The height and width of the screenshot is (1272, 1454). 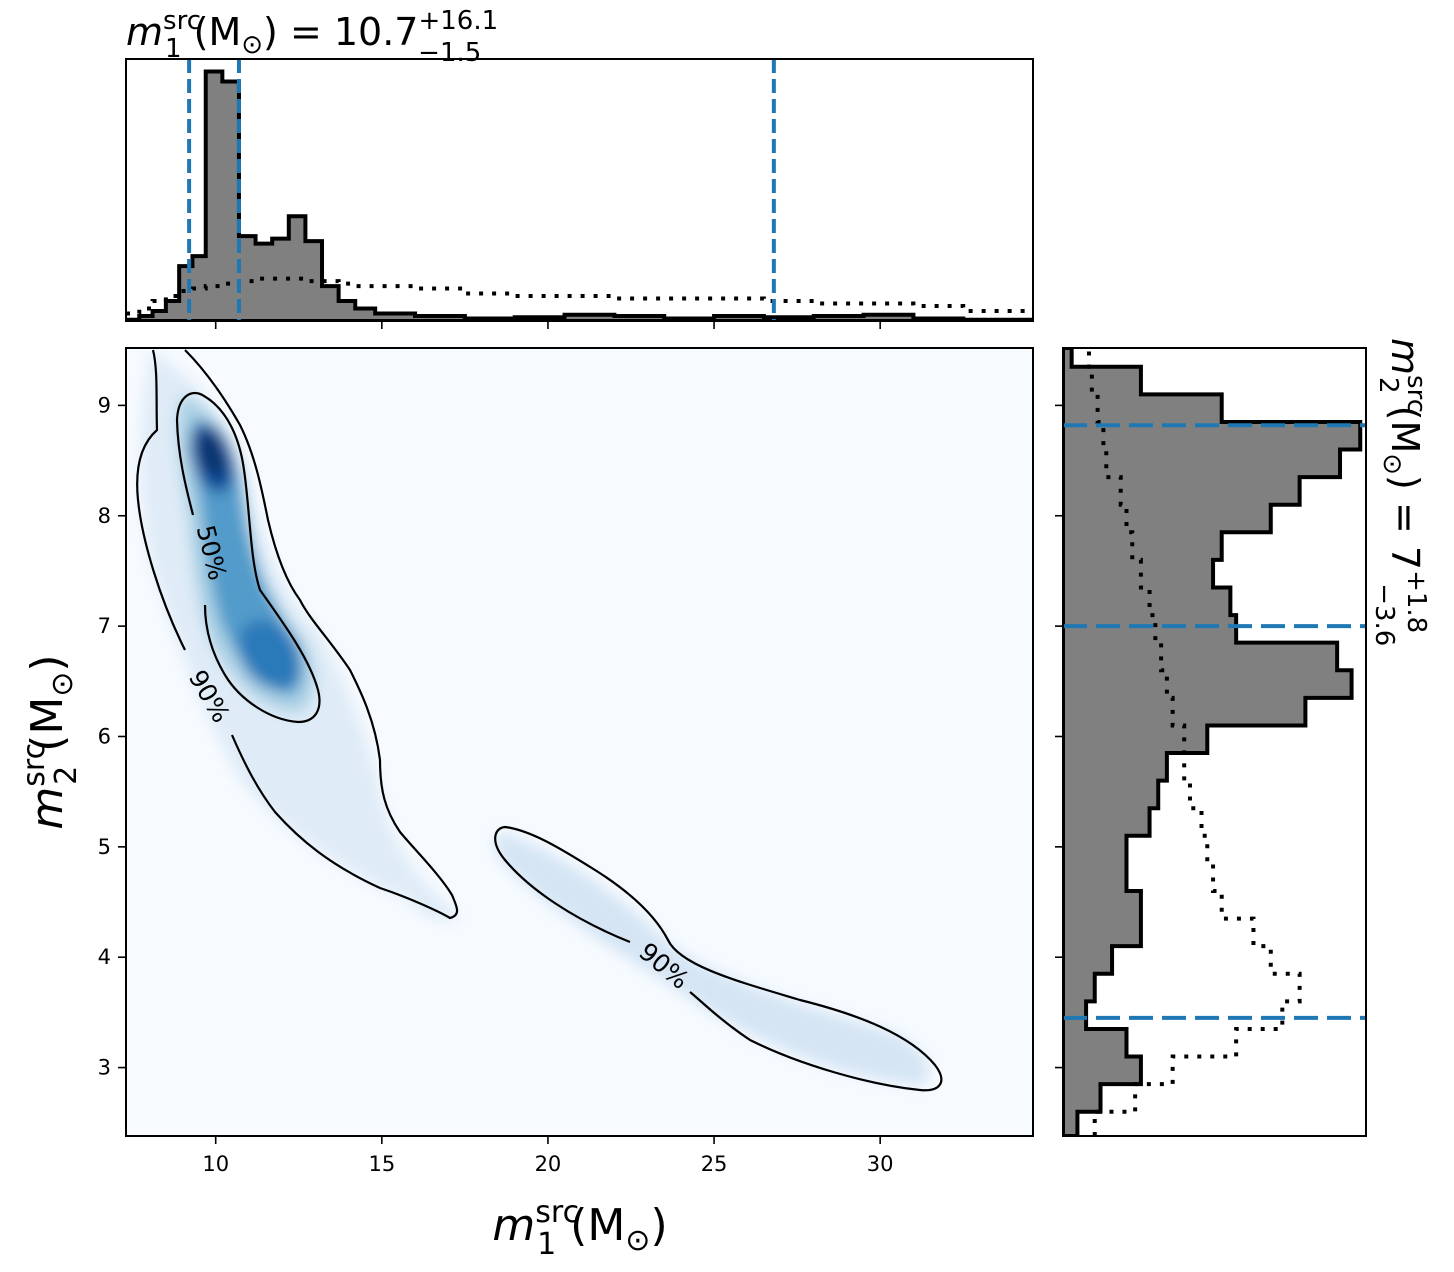 I want to click on right-frame, so click(x=1214, y=742).